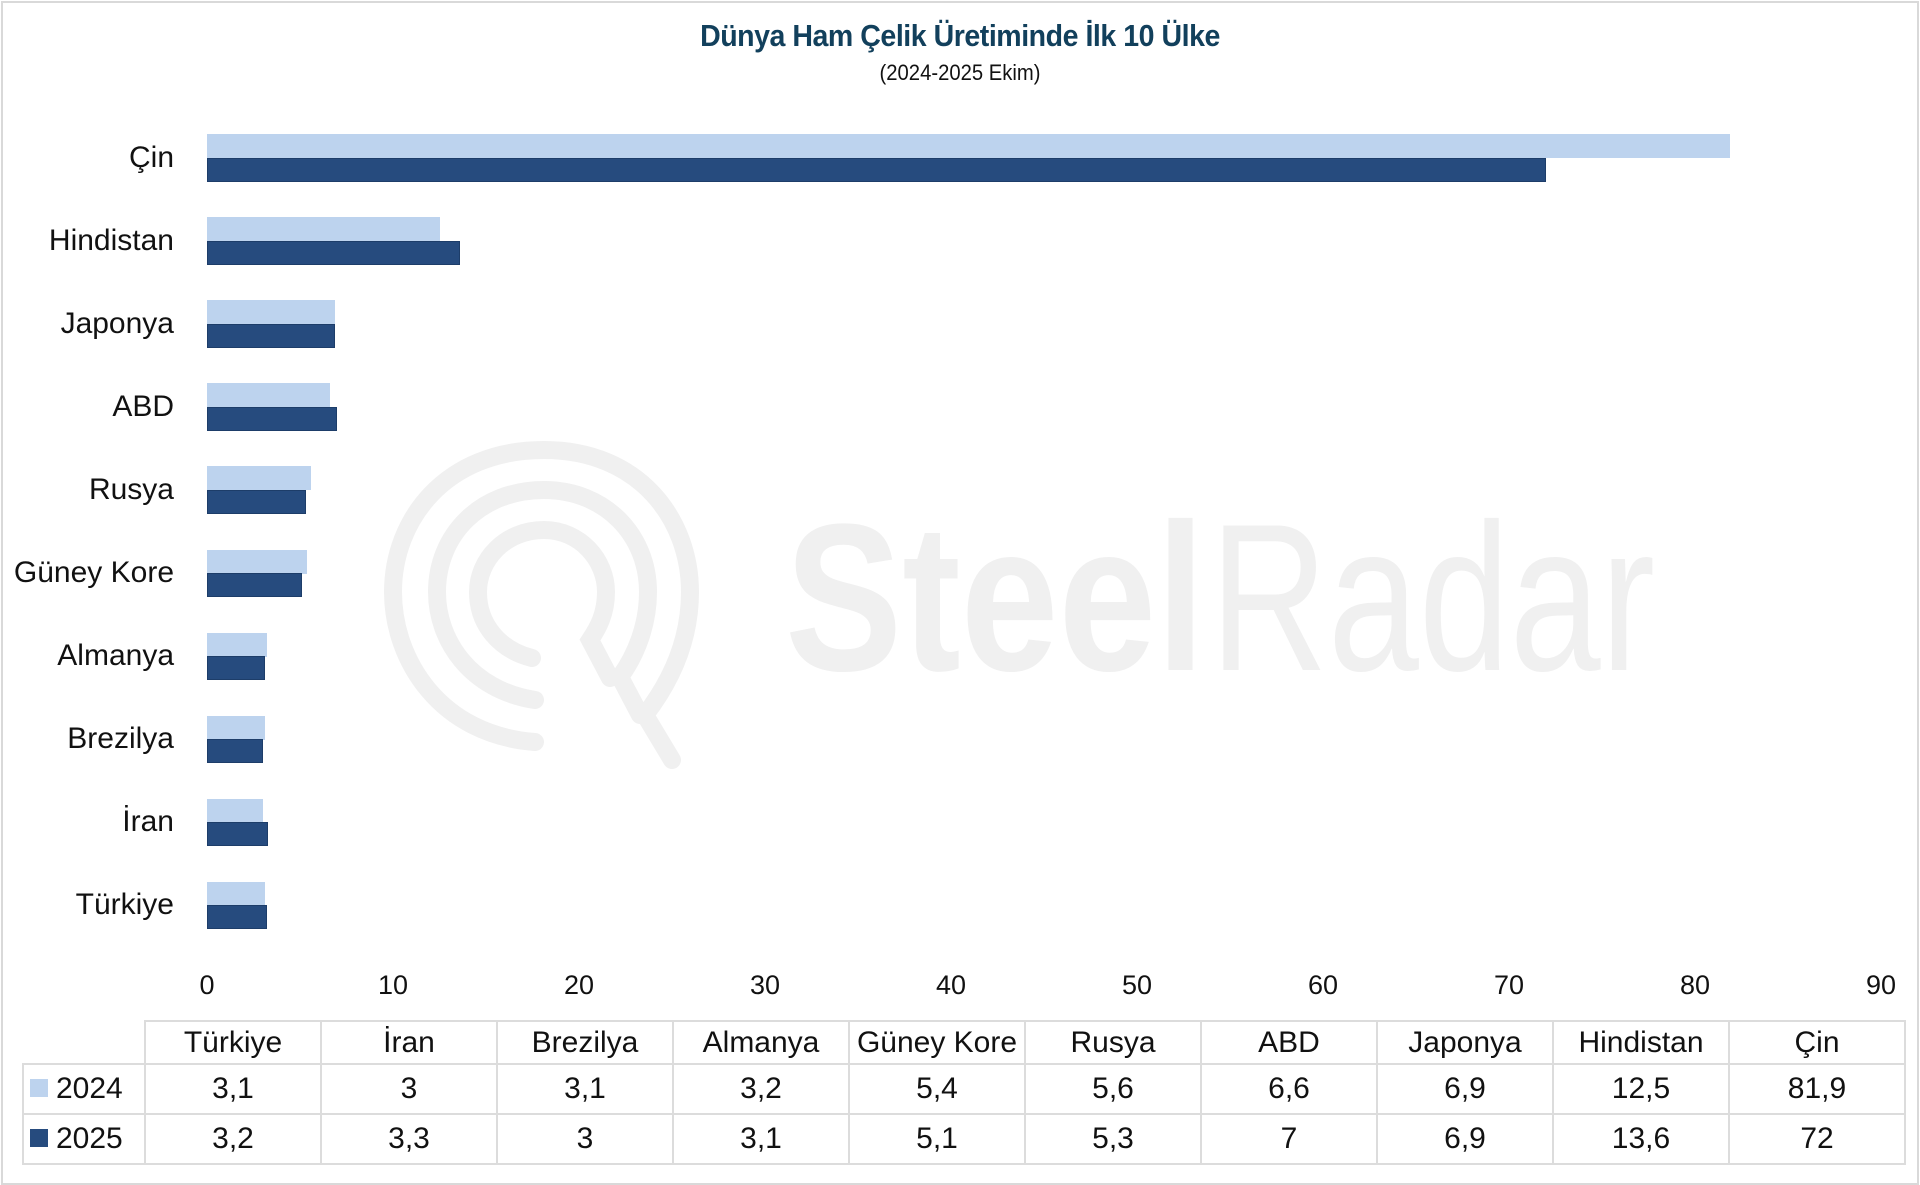 The height and width of the screenshot is (1185, 1920). I want to click on x-tick-label: 40, so click(951, 985).